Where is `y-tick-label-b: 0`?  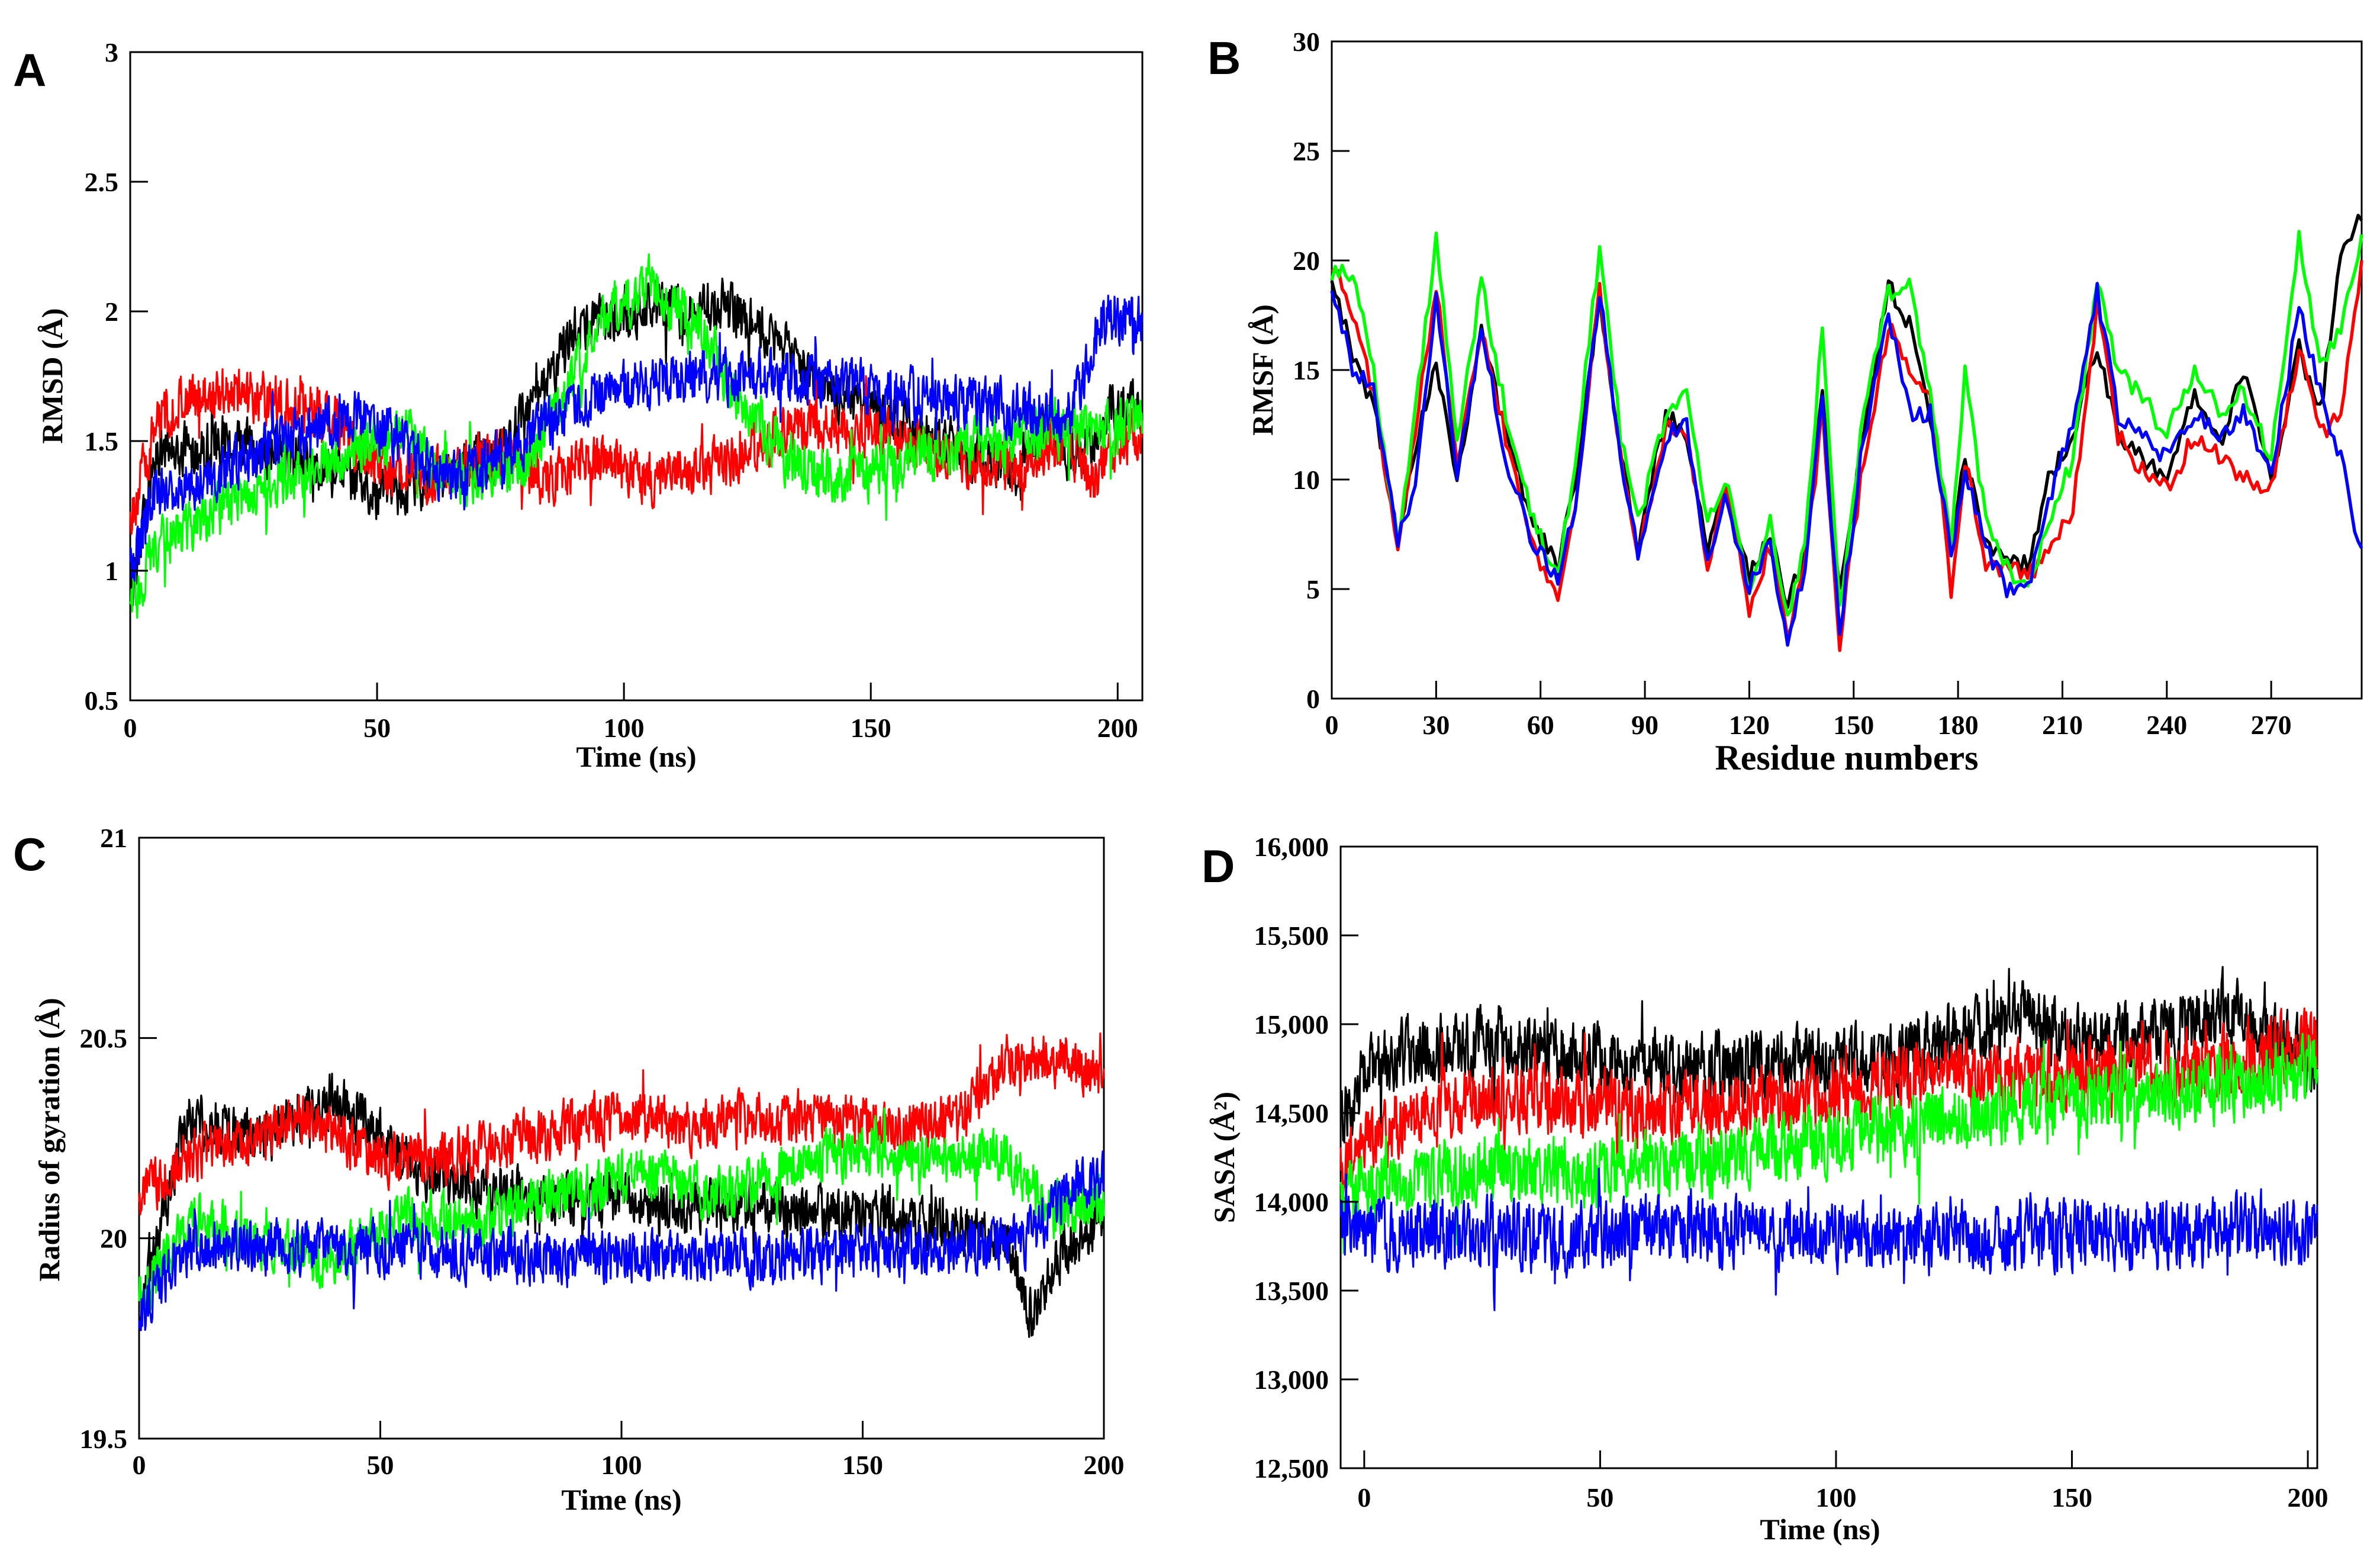
y-tick-label-b: 0 is located at coordinates (1313, 699).